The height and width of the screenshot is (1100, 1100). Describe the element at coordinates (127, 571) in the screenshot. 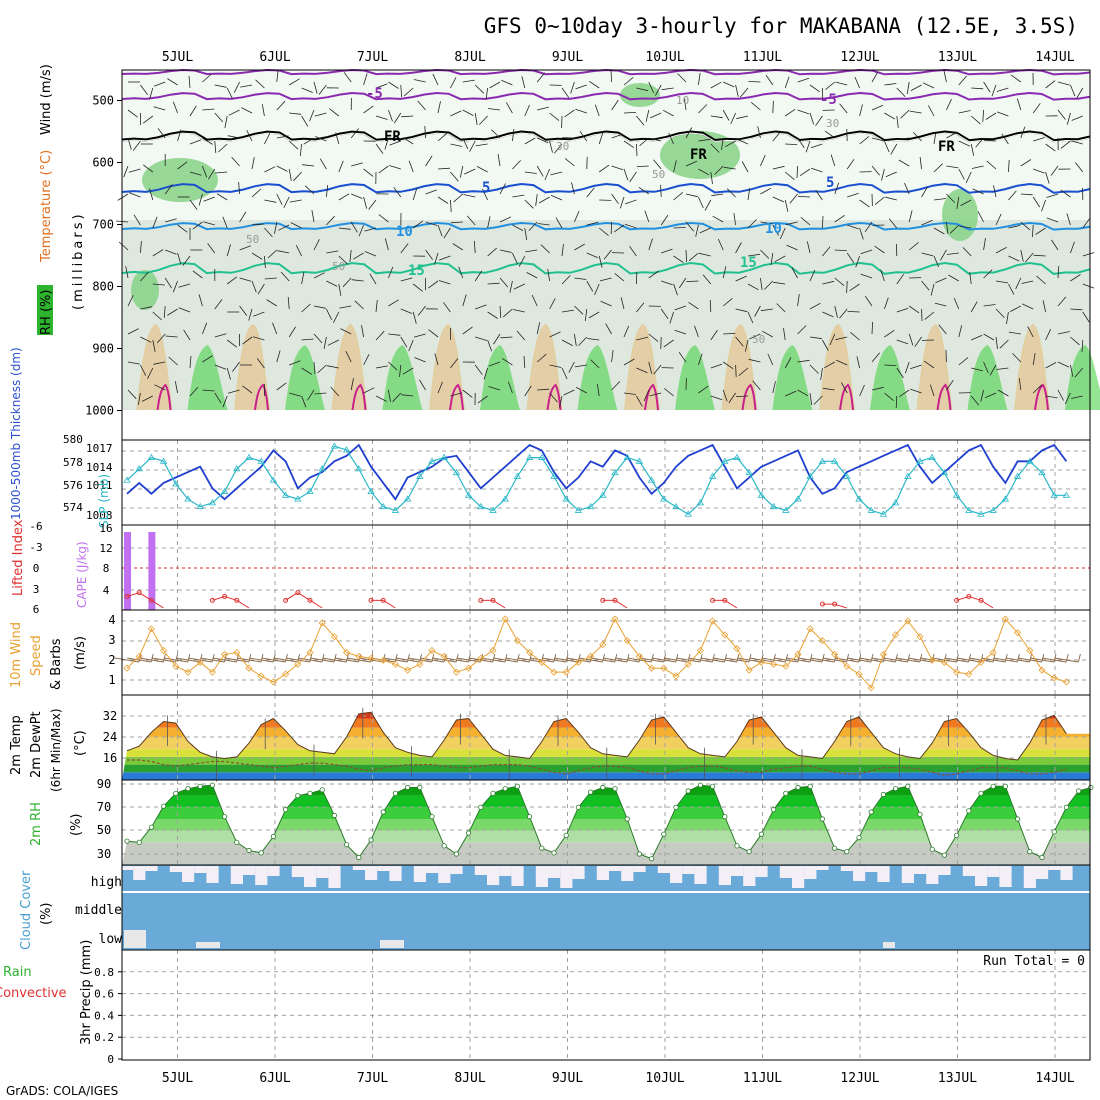

I see `cape-bar` at that location.